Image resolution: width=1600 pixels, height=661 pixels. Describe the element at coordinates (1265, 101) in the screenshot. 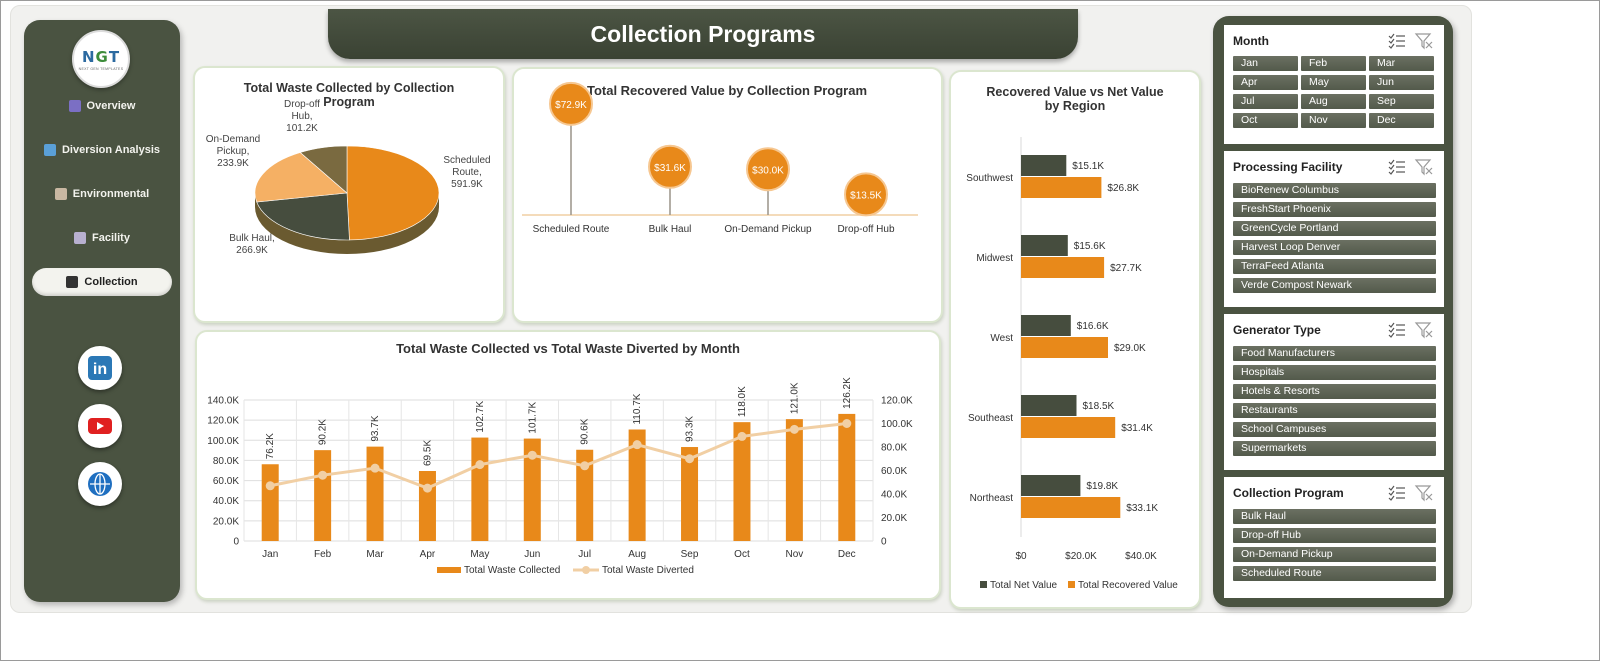

I see `slicer-item-jul: Jul` at that location.